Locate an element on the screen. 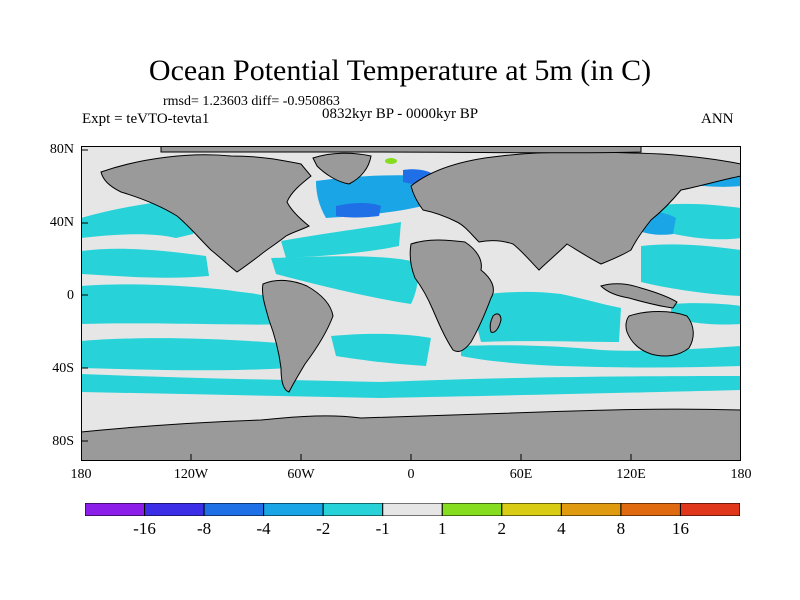  south-america is located at coordinates (298, 336).